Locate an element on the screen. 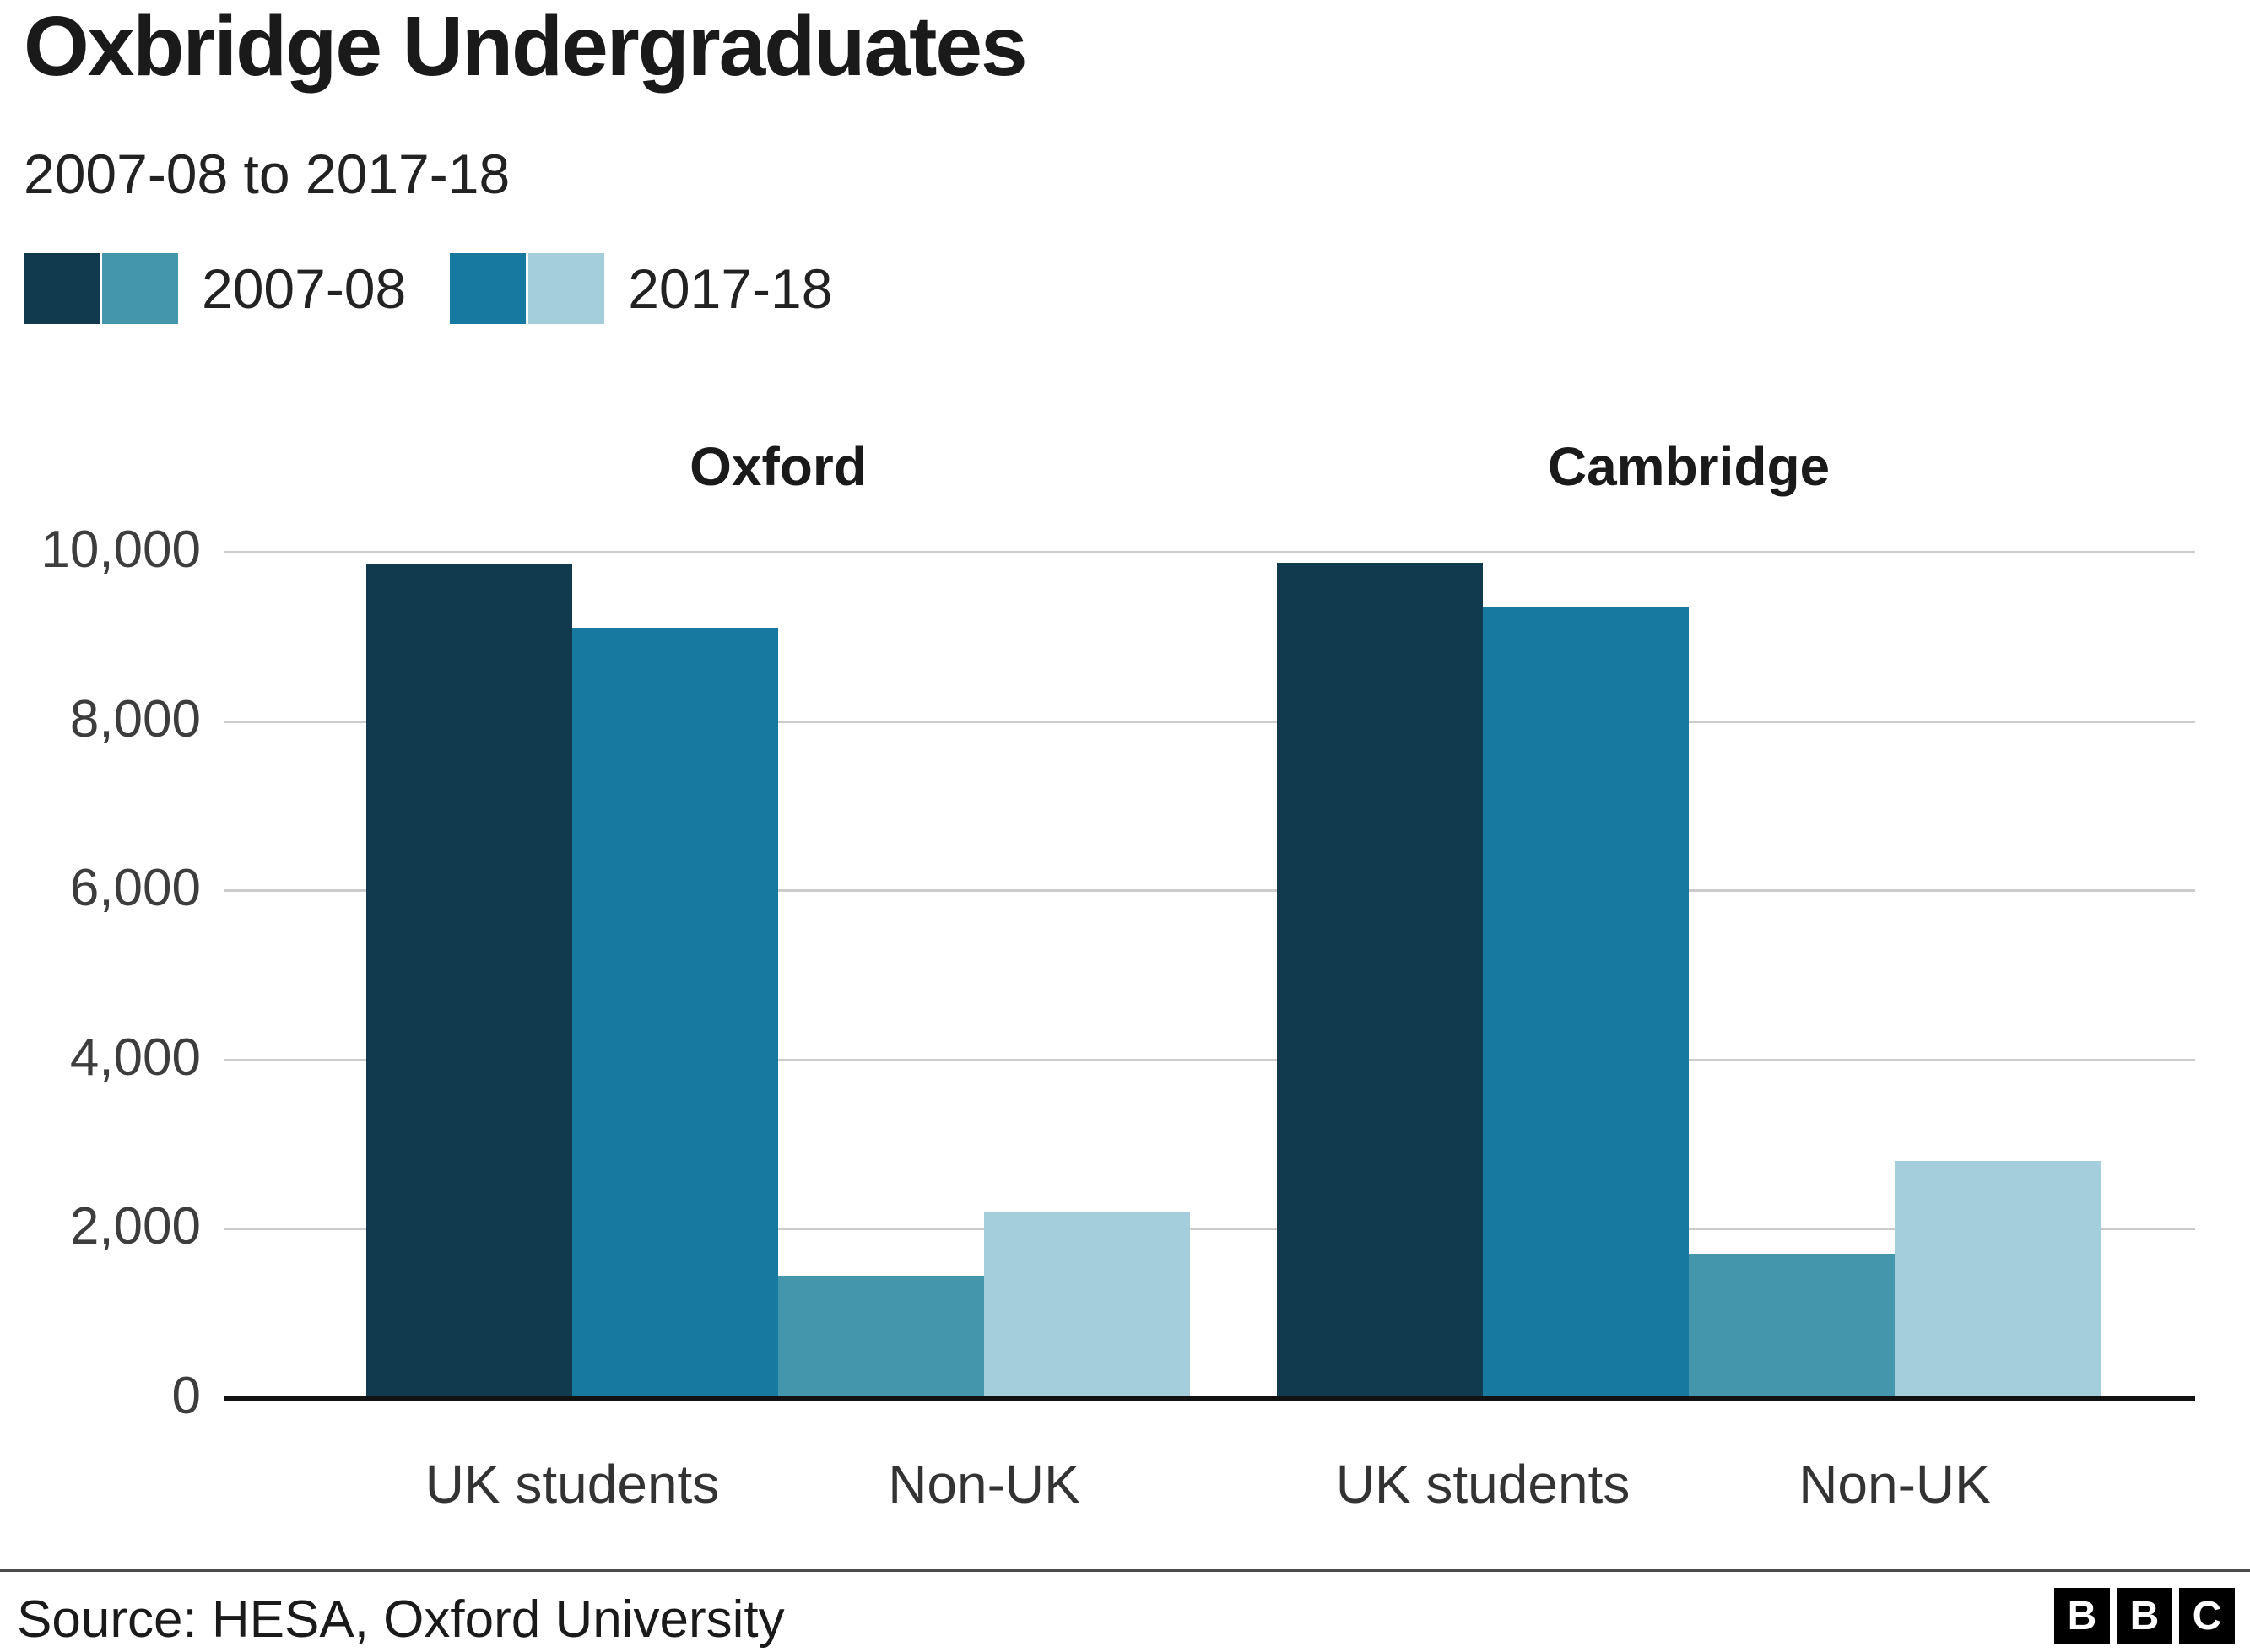 This screenshot has width=2250, height=1652. footer-divider is located at coordinates (1125, 1570).